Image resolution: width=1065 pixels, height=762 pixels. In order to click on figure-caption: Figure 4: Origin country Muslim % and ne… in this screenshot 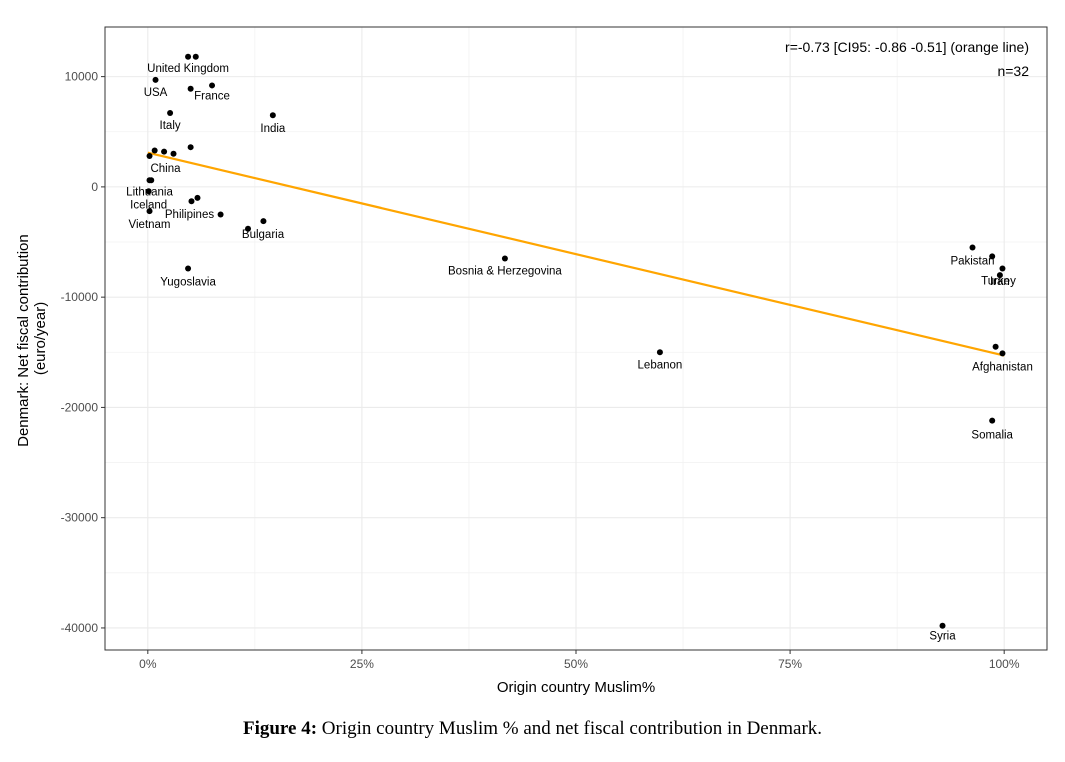, I will do `click(532, 729)`.